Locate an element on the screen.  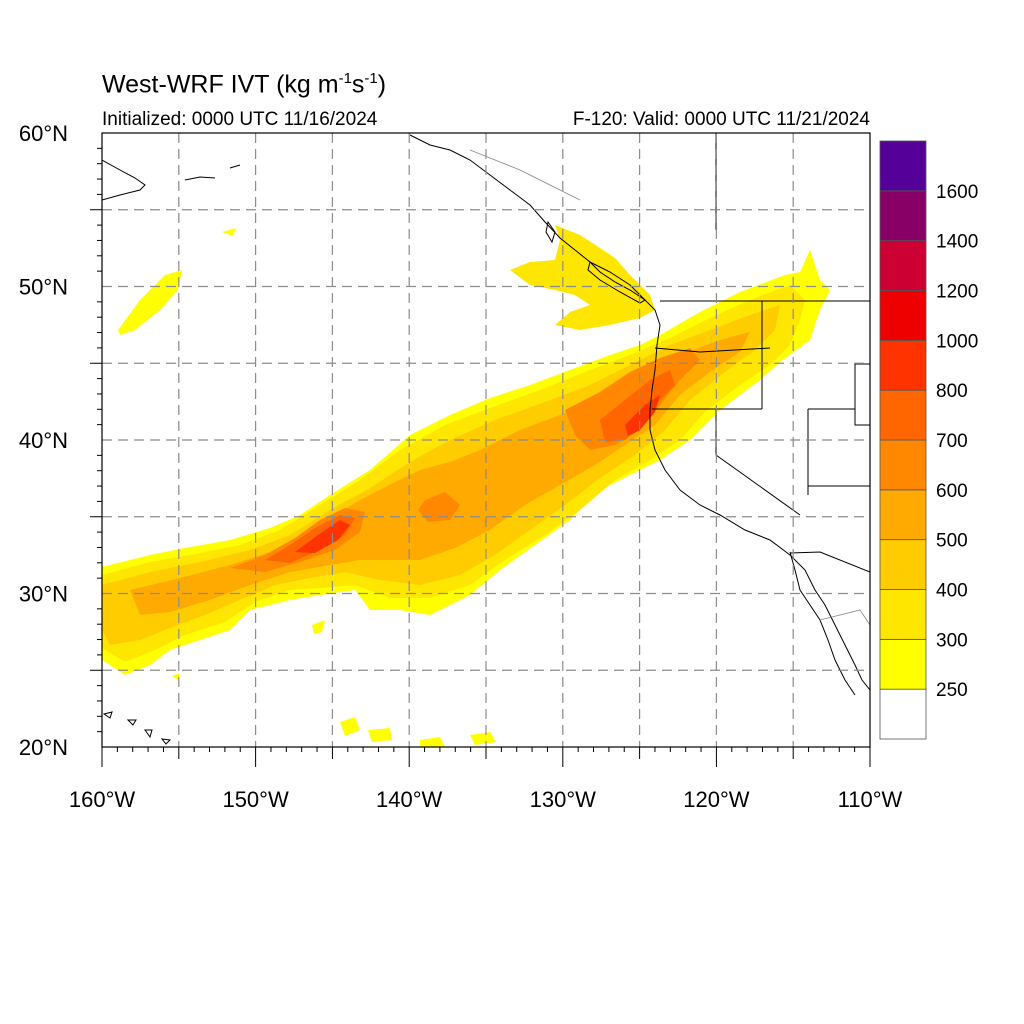
hawaii-islands is located at coordinates (137, 728).